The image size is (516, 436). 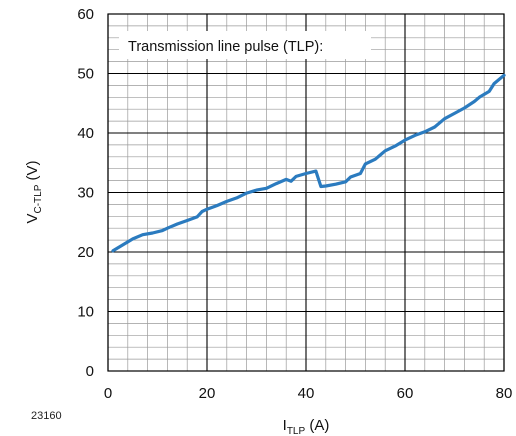 I want to click on y-tick-label: 60, so click(x=85, y=14).